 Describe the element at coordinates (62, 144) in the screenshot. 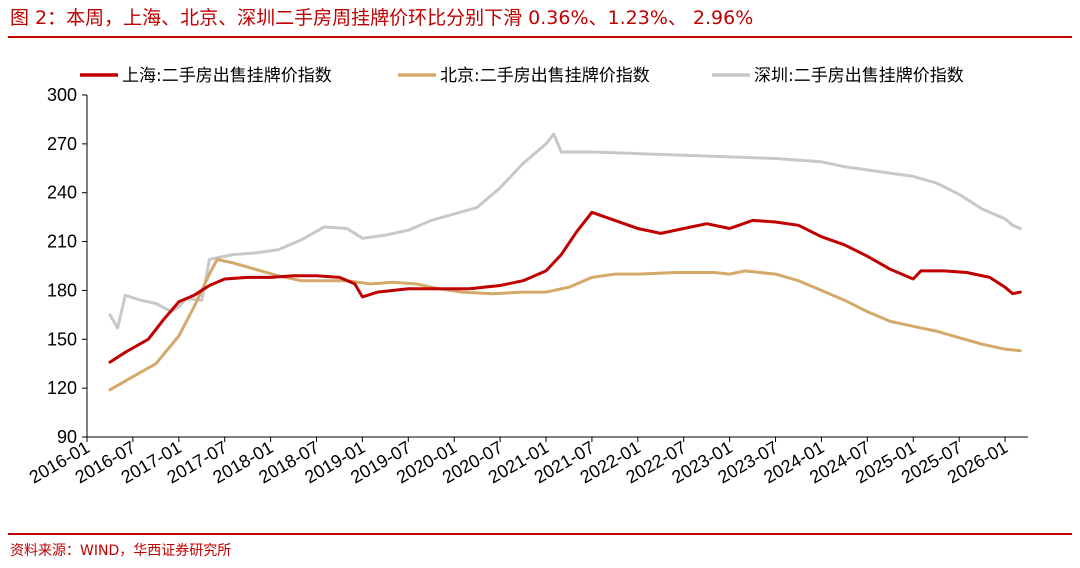

I see `y-tick-label: 270` at that location.